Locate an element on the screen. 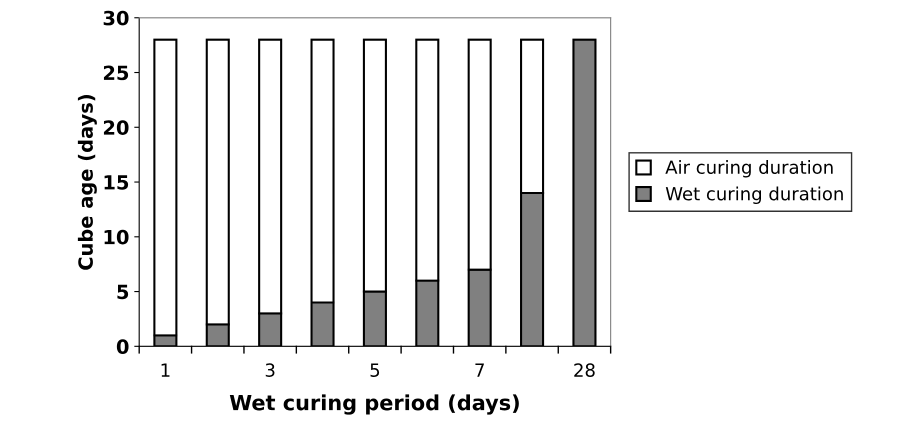 Image resolution: width=898 pixels, height=444 pixels. x-tick-label: 7 is located at coordinates (479, 370).